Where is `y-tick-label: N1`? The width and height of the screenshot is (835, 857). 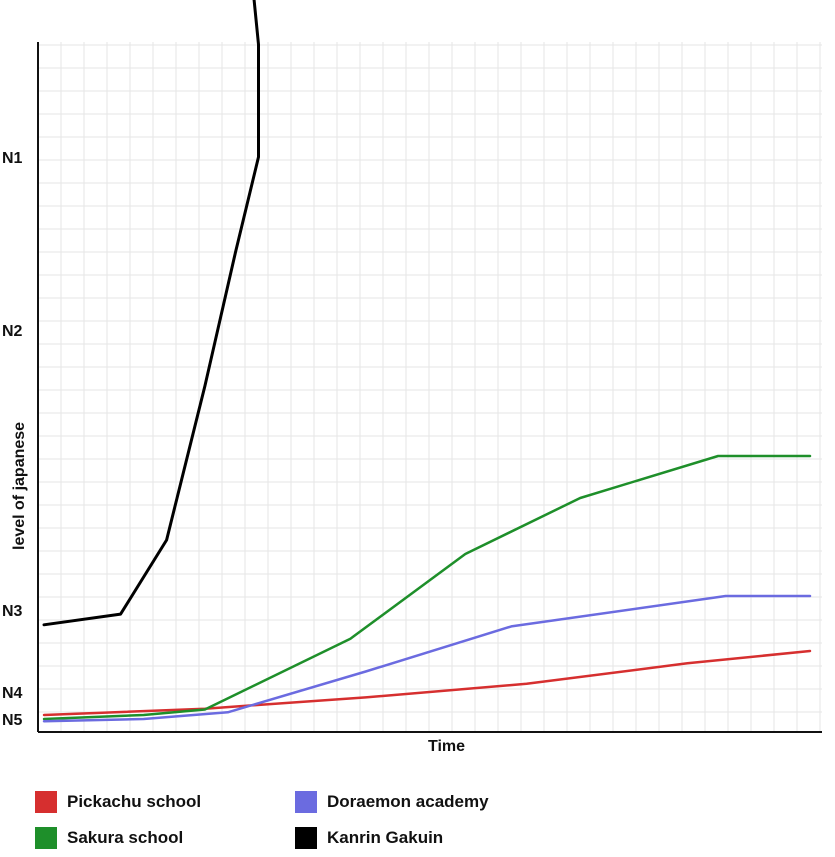 y-tick-label: N1 is located at coordinates (12, 158).